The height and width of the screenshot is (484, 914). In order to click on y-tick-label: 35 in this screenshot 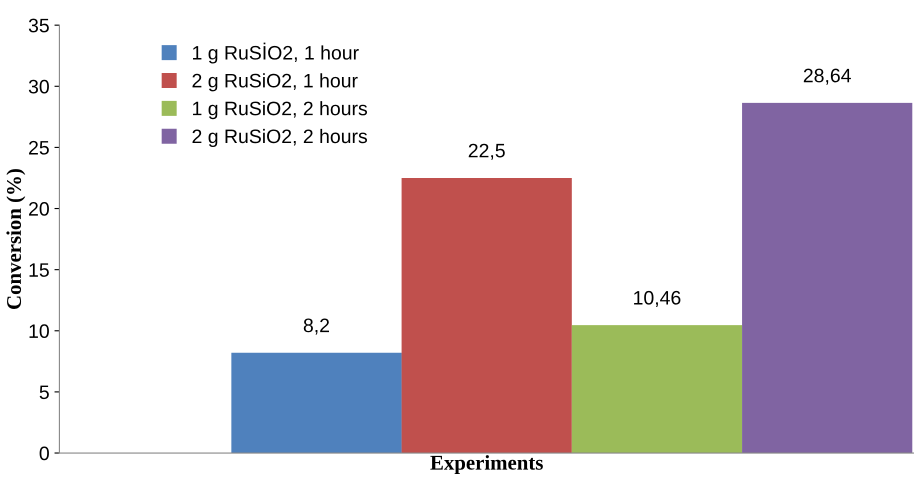, I will do `click(38, 25)`.